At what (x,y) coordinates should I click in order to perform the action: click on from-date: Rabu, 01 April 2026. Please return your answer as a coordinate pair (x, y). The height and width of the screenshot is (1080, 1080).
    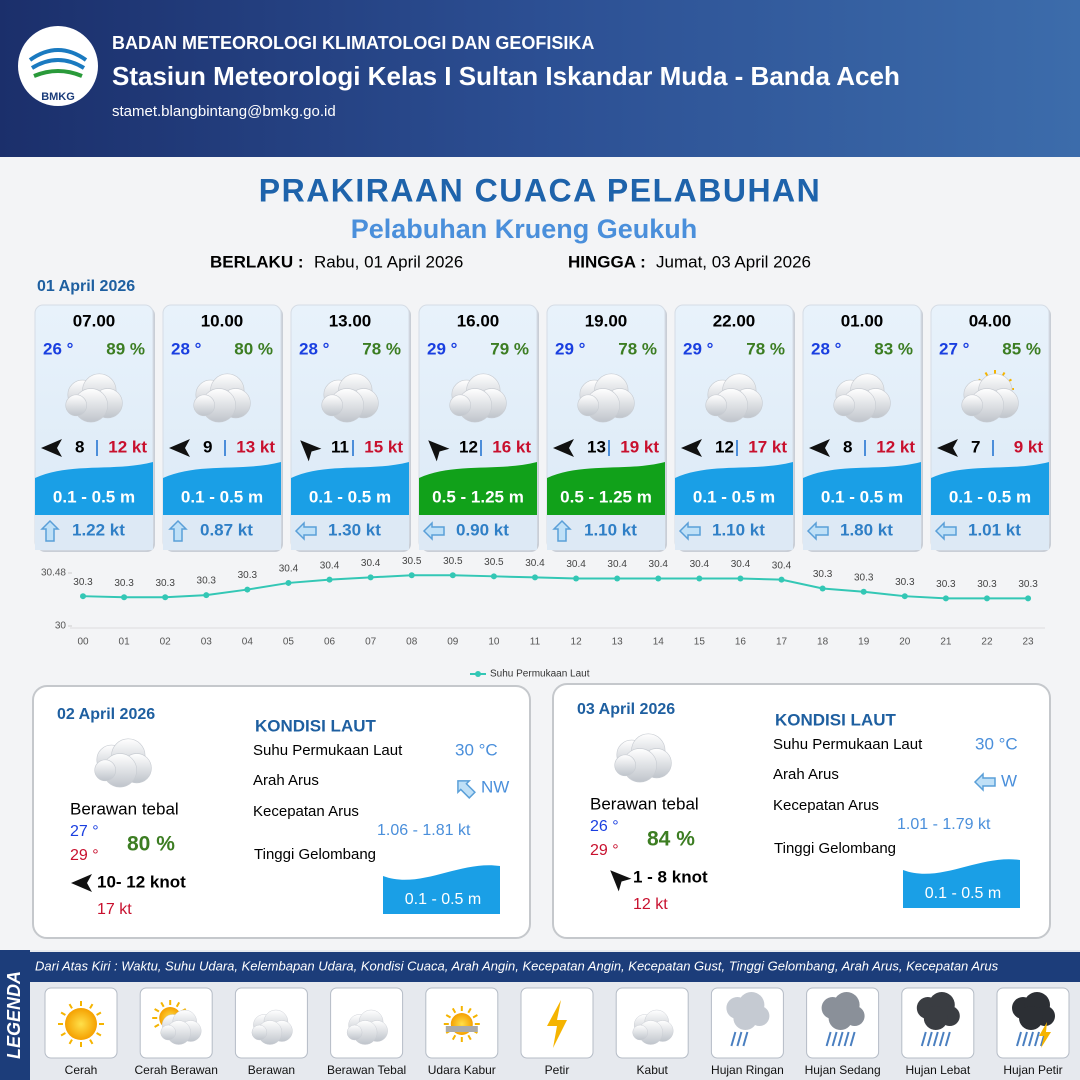
    Looking at the image, I should click on (388, 261).